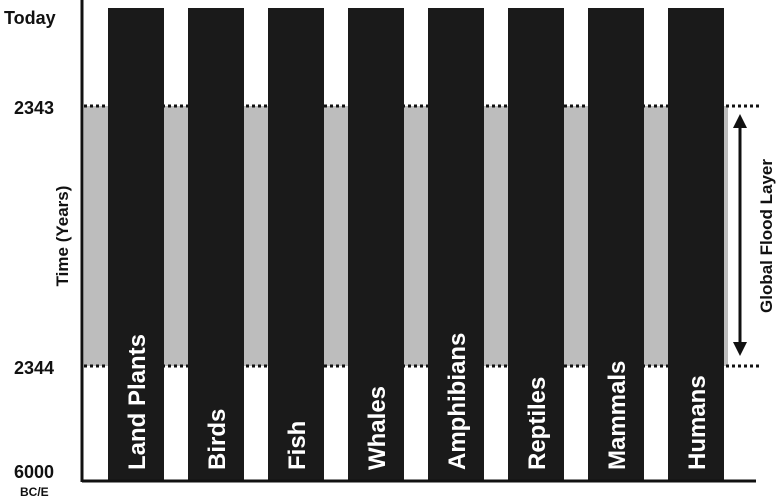 Image resolution: width=776 pixels, height=502 pixels. What do you see at coordinates (137, 402) in the screenshot?
I see `column-label-land-plants: Land Plants` at bounding box center [137, 402].